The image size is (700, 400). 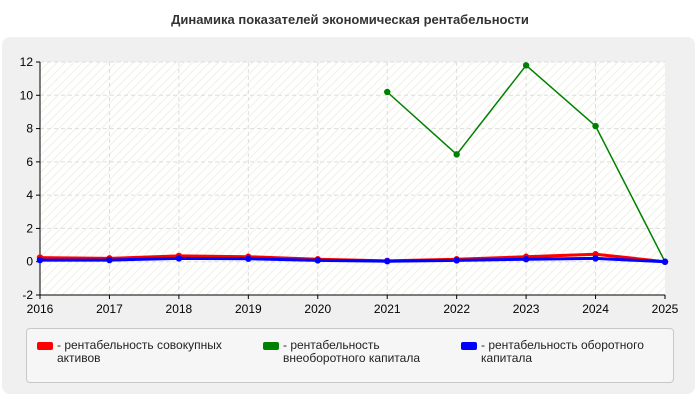 I want to click on series-line-working-capital, so click(x=353, y=260).